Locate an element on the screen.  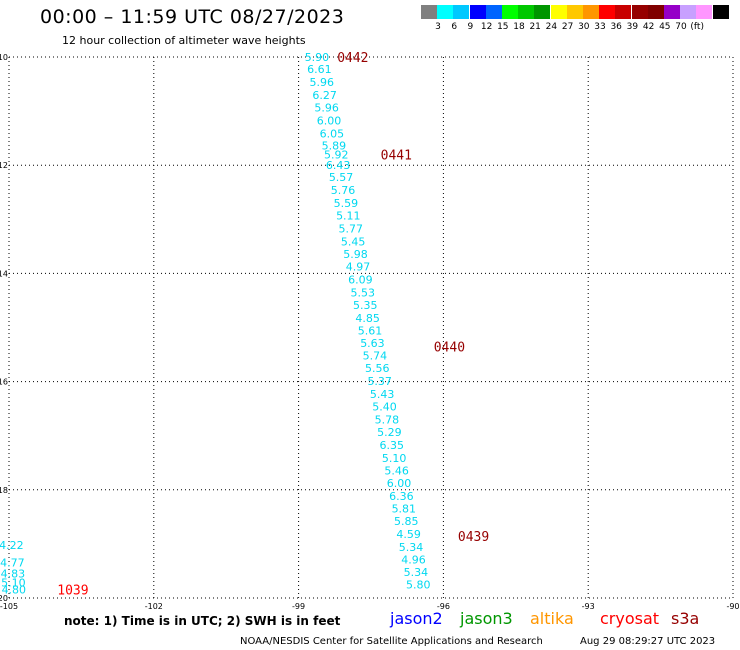
swh-point-label: 6.09 is located at coordinates (360, 279).